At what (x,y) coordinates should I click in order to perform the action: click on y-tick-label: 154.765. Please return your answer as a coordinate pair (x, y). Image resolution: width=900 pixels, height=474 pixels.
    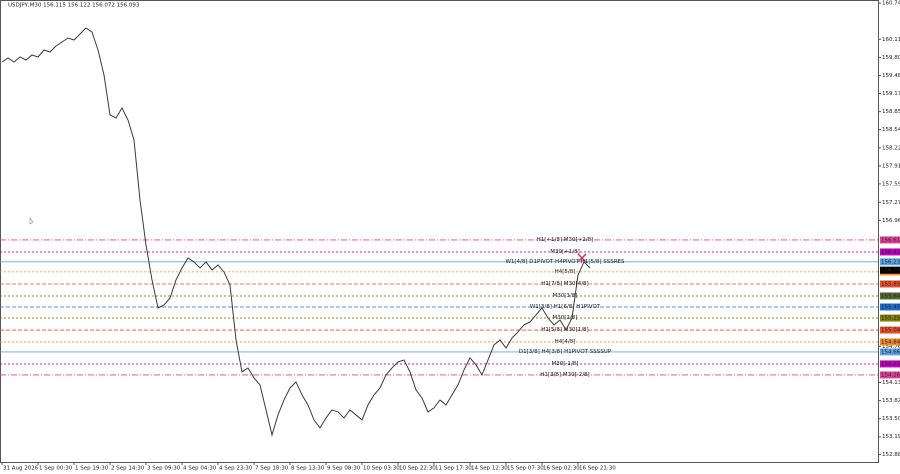
    Looking at the image, I should click on (891, 347).